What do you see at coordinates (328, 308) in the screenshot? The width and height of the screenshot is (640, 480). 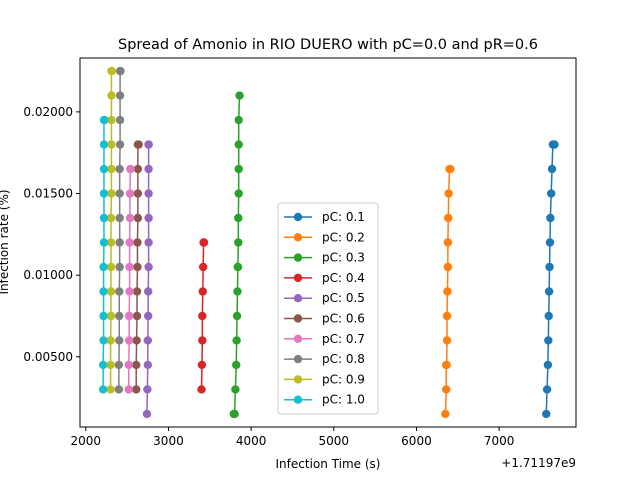 I see `legend-box` at bounding box center [328, 308].